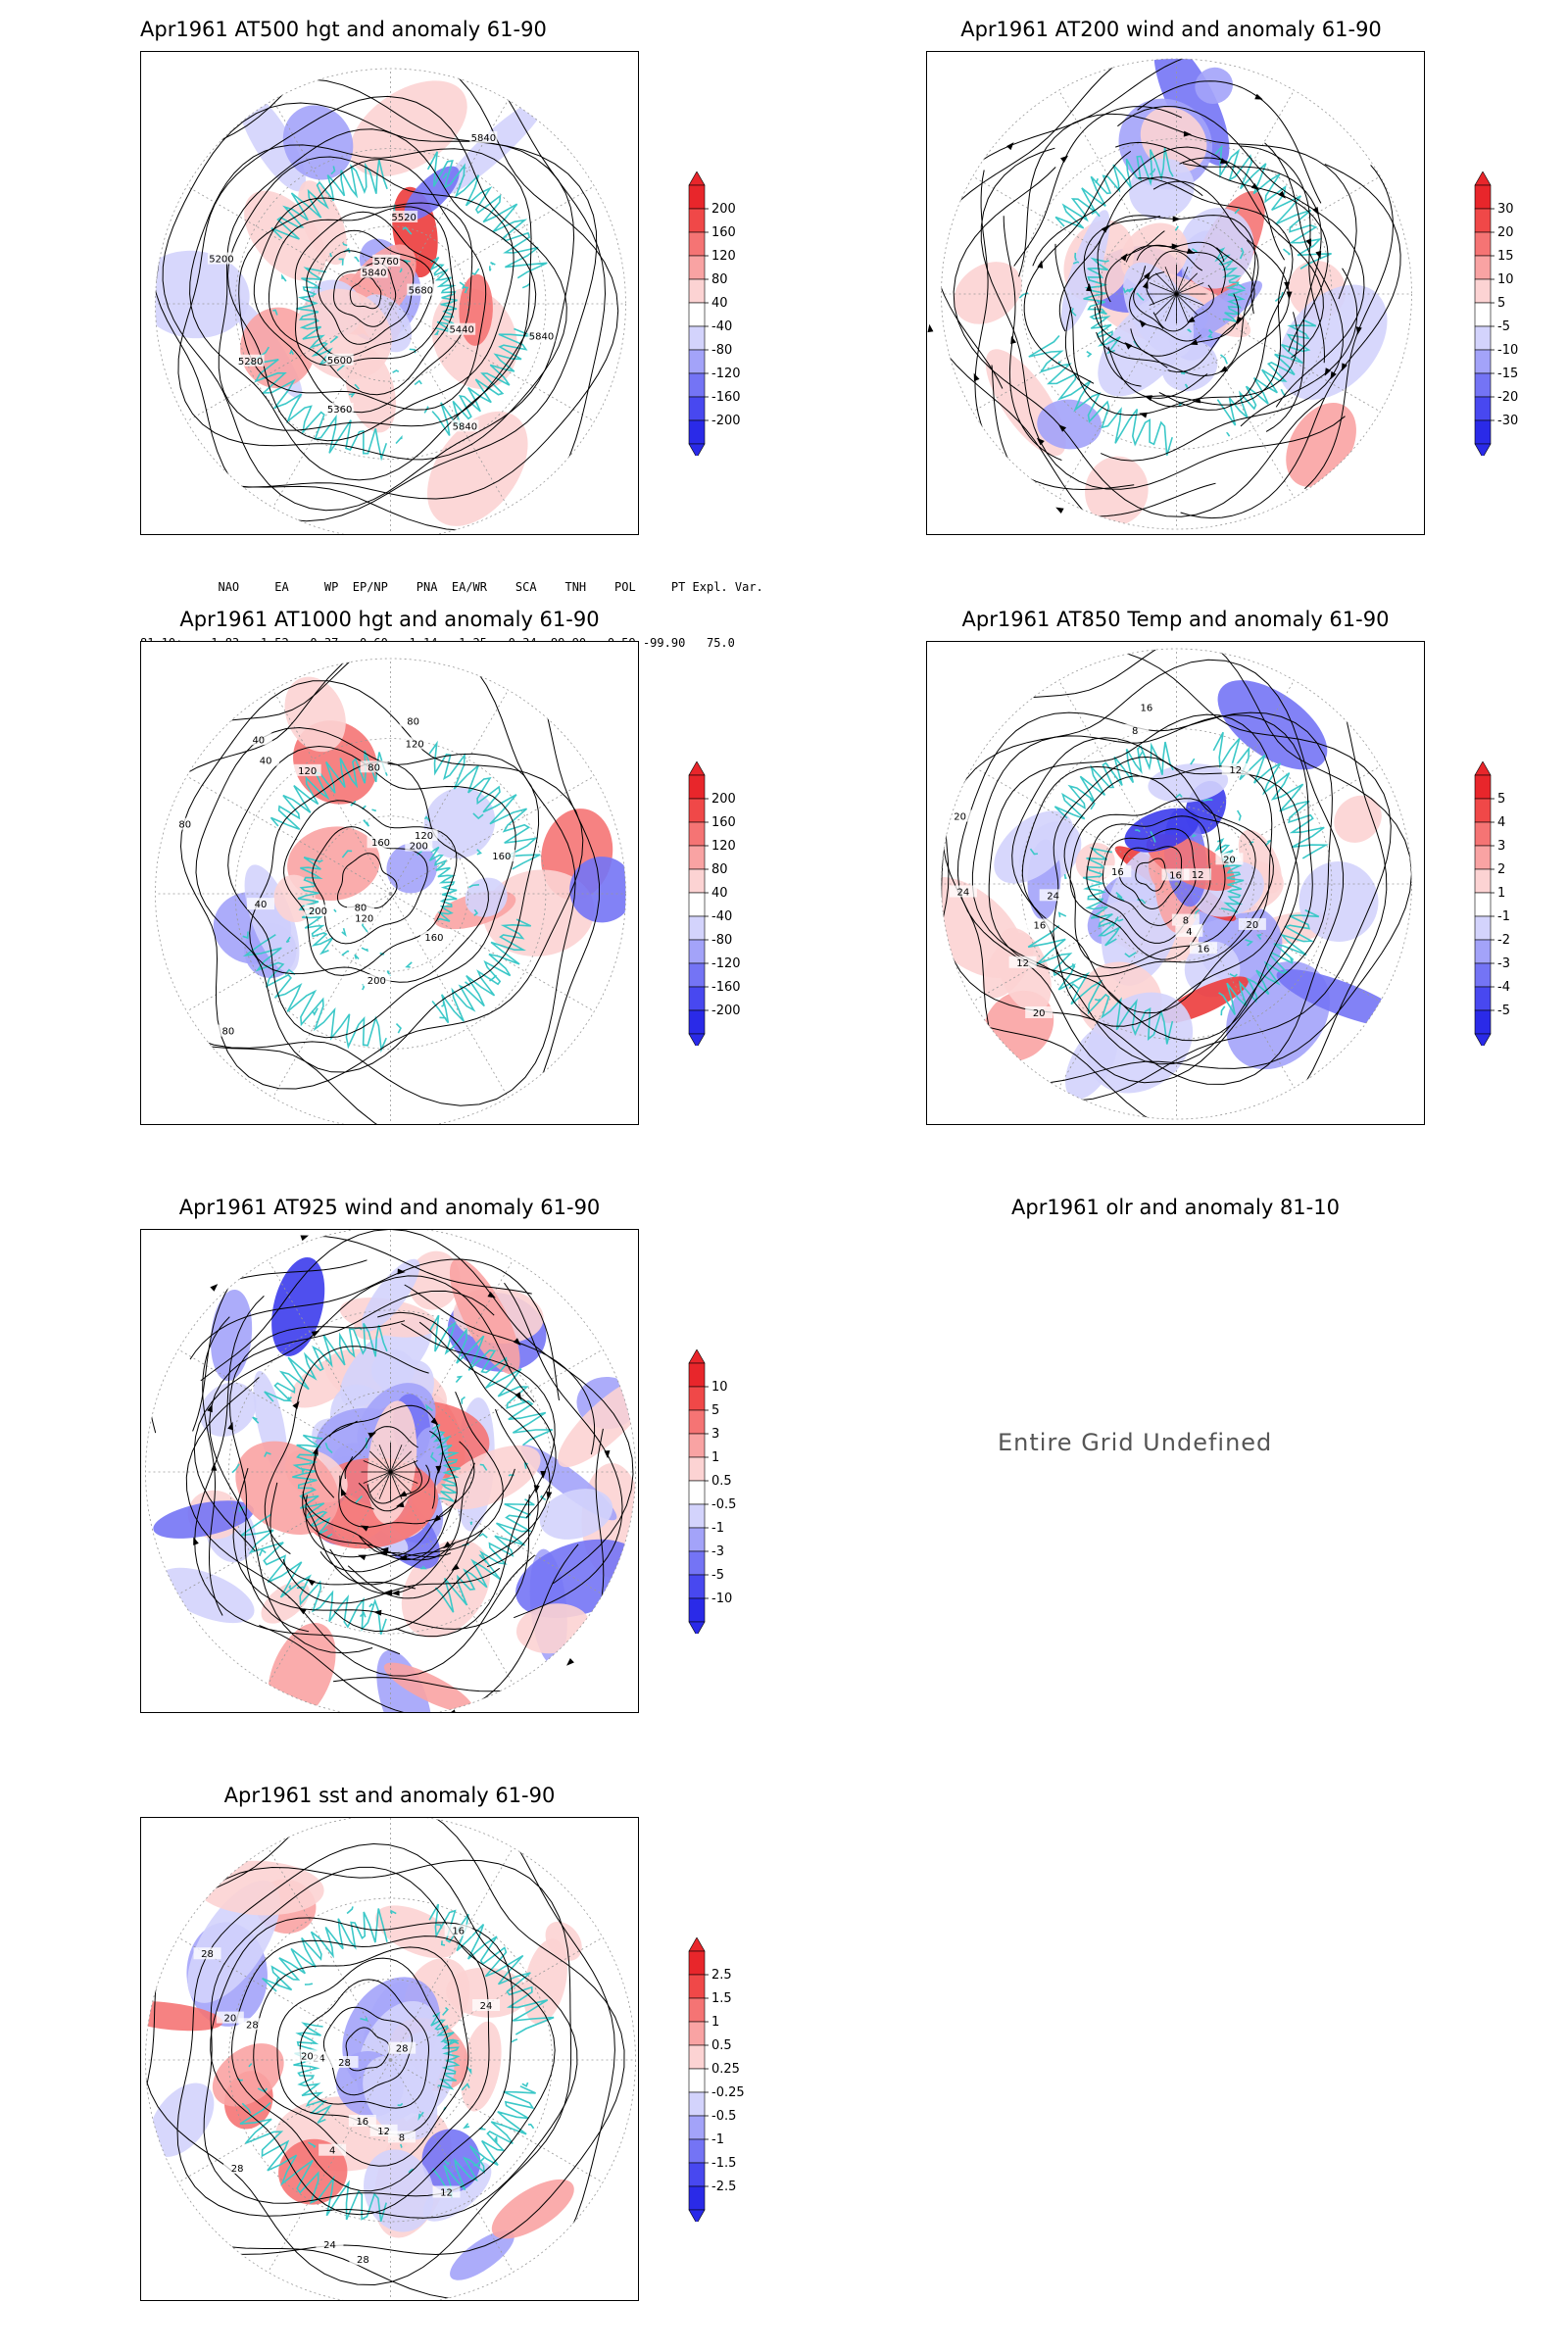 This screenshot has height=2352, width=1568. I want to click on colorbar-tick-label: 160, so click(723, 822).